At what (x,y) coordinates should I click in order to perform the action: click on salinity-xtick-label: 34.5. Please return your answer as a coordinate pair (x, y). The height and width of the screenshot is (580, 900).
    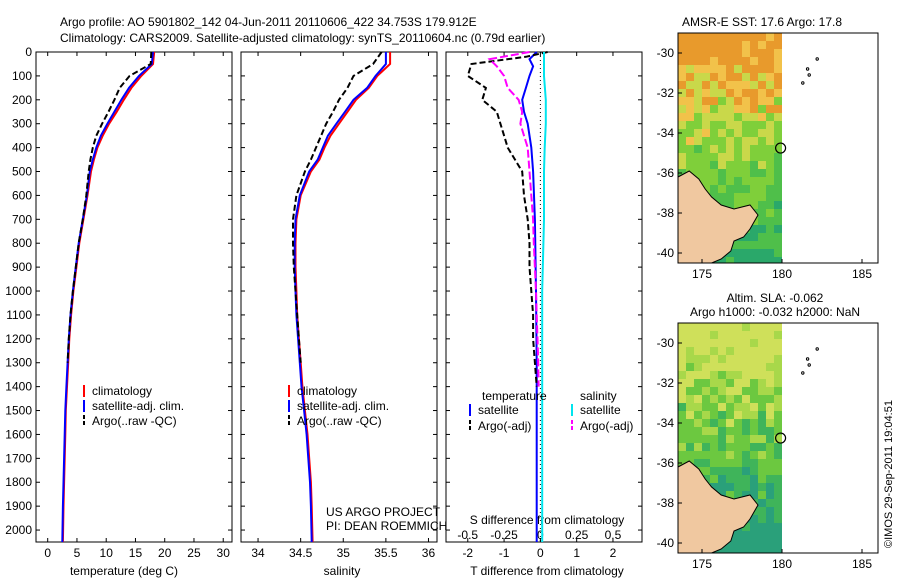
    Looking at the image, I should click on (301, 553).